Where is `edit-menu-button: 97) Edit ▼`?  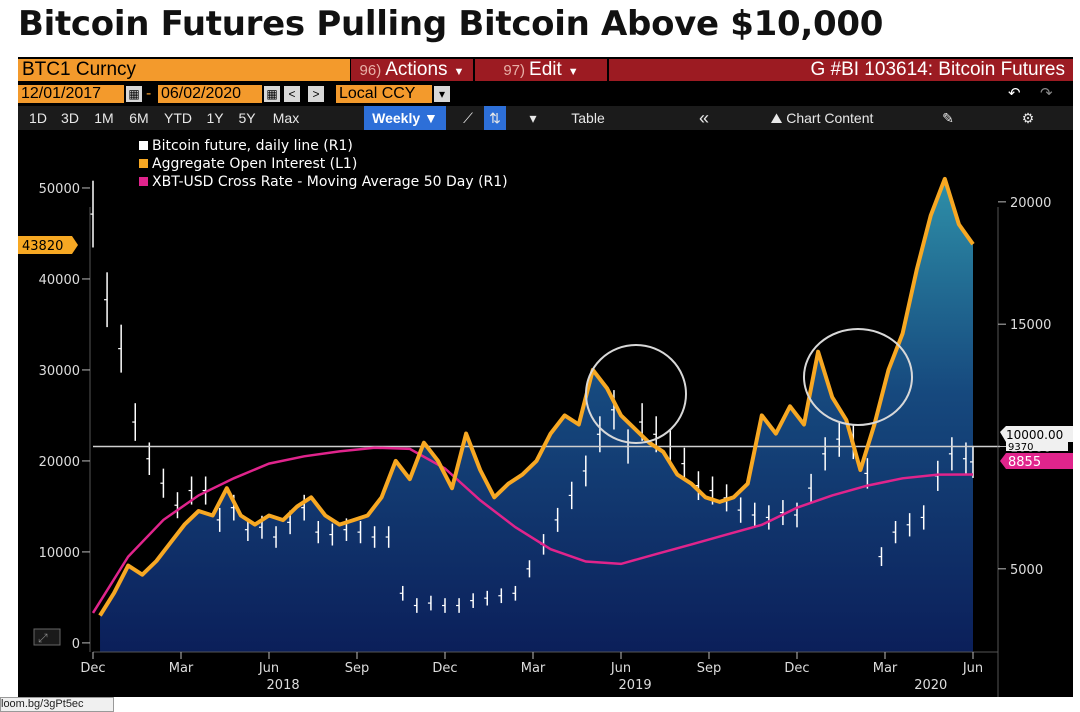
edit-menu-button: 97) Edit ▼ is located at coordinates (541, 70).